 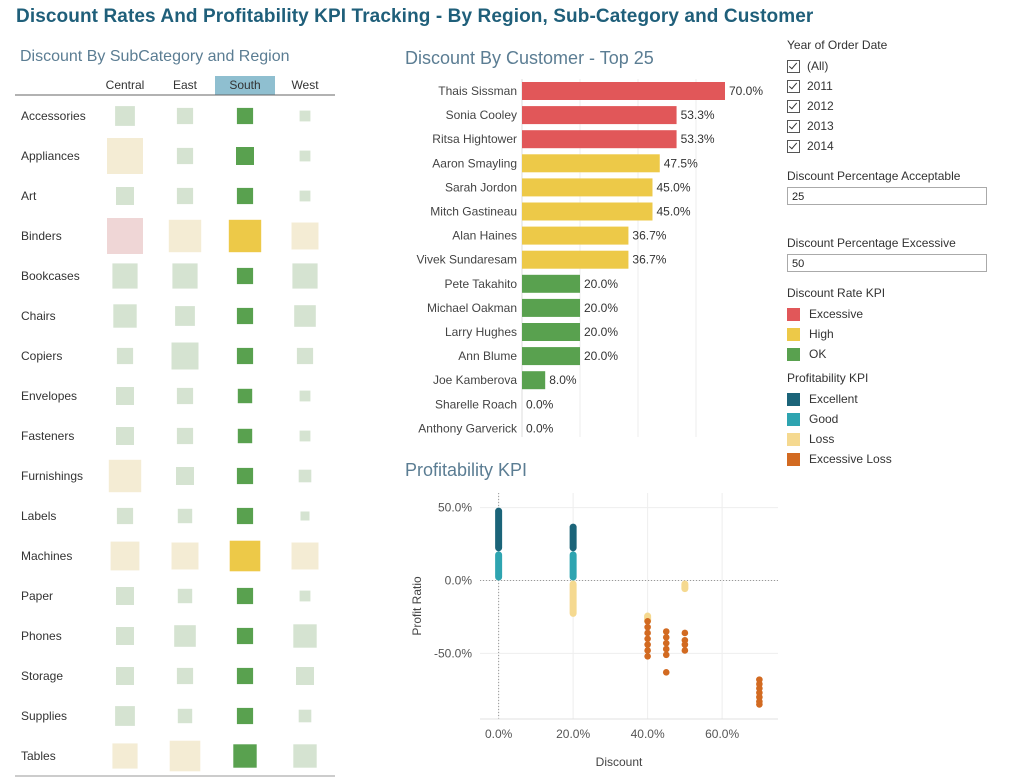 What do you see at coordinates (887, 263) in the screenshot?
I see `excessive-param-input: 50` at bounding box center [887, 263].